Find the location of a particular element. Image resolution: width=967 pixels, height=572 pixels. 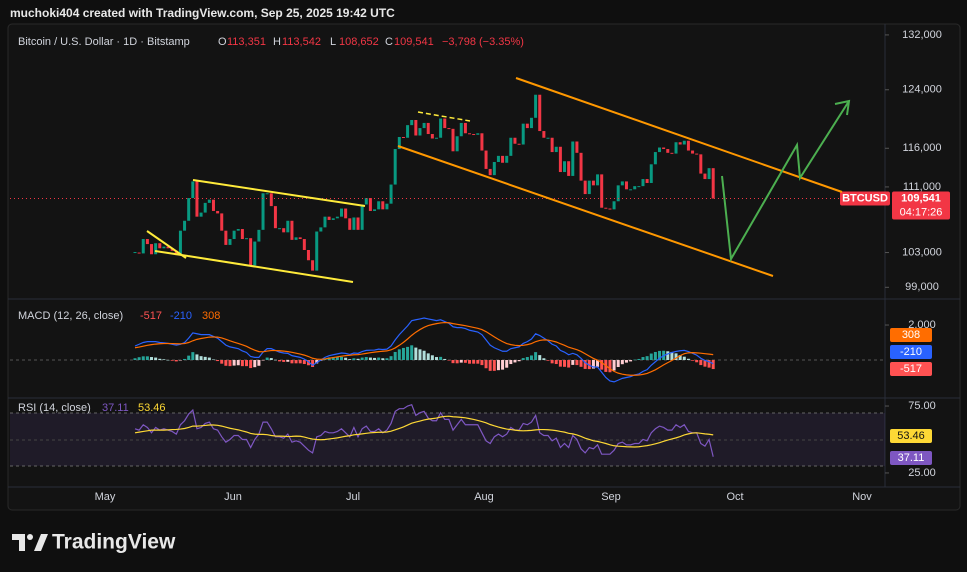

x-tick-label: Sep is located at coordinates (611, 497).